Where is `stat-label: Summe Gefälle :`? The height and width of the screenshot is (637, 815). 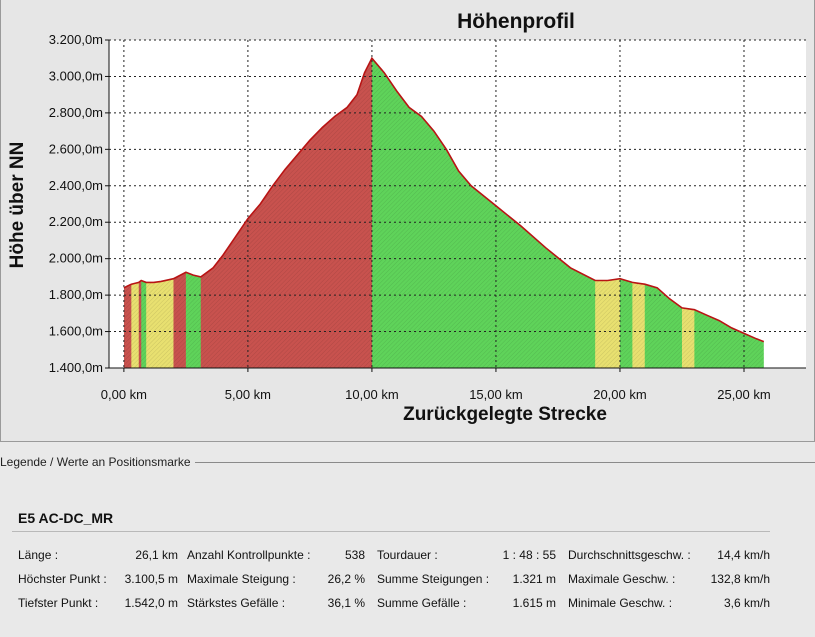
stat-label: Summe Gefälle : is located at coordinates (422, 603).